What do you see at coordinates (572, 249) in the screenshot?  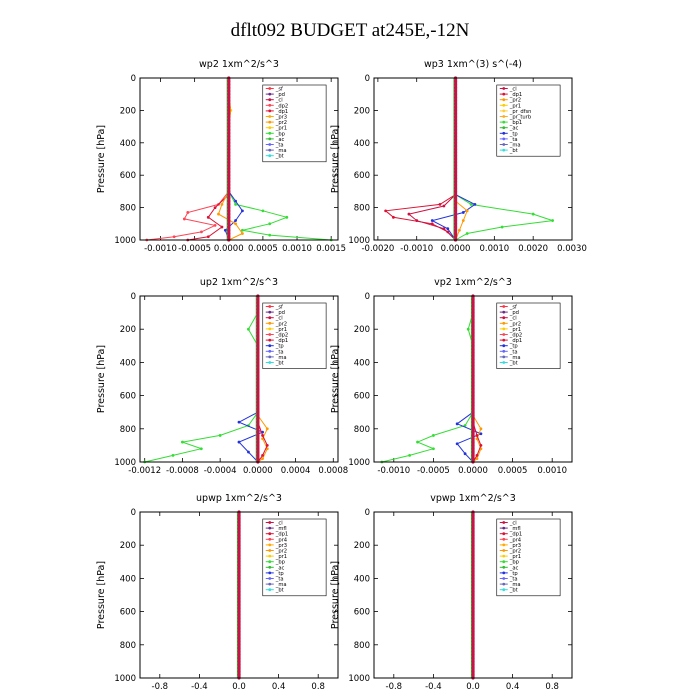 I see `x-tick-label: 0.0030` at bounding box center [572, 249].